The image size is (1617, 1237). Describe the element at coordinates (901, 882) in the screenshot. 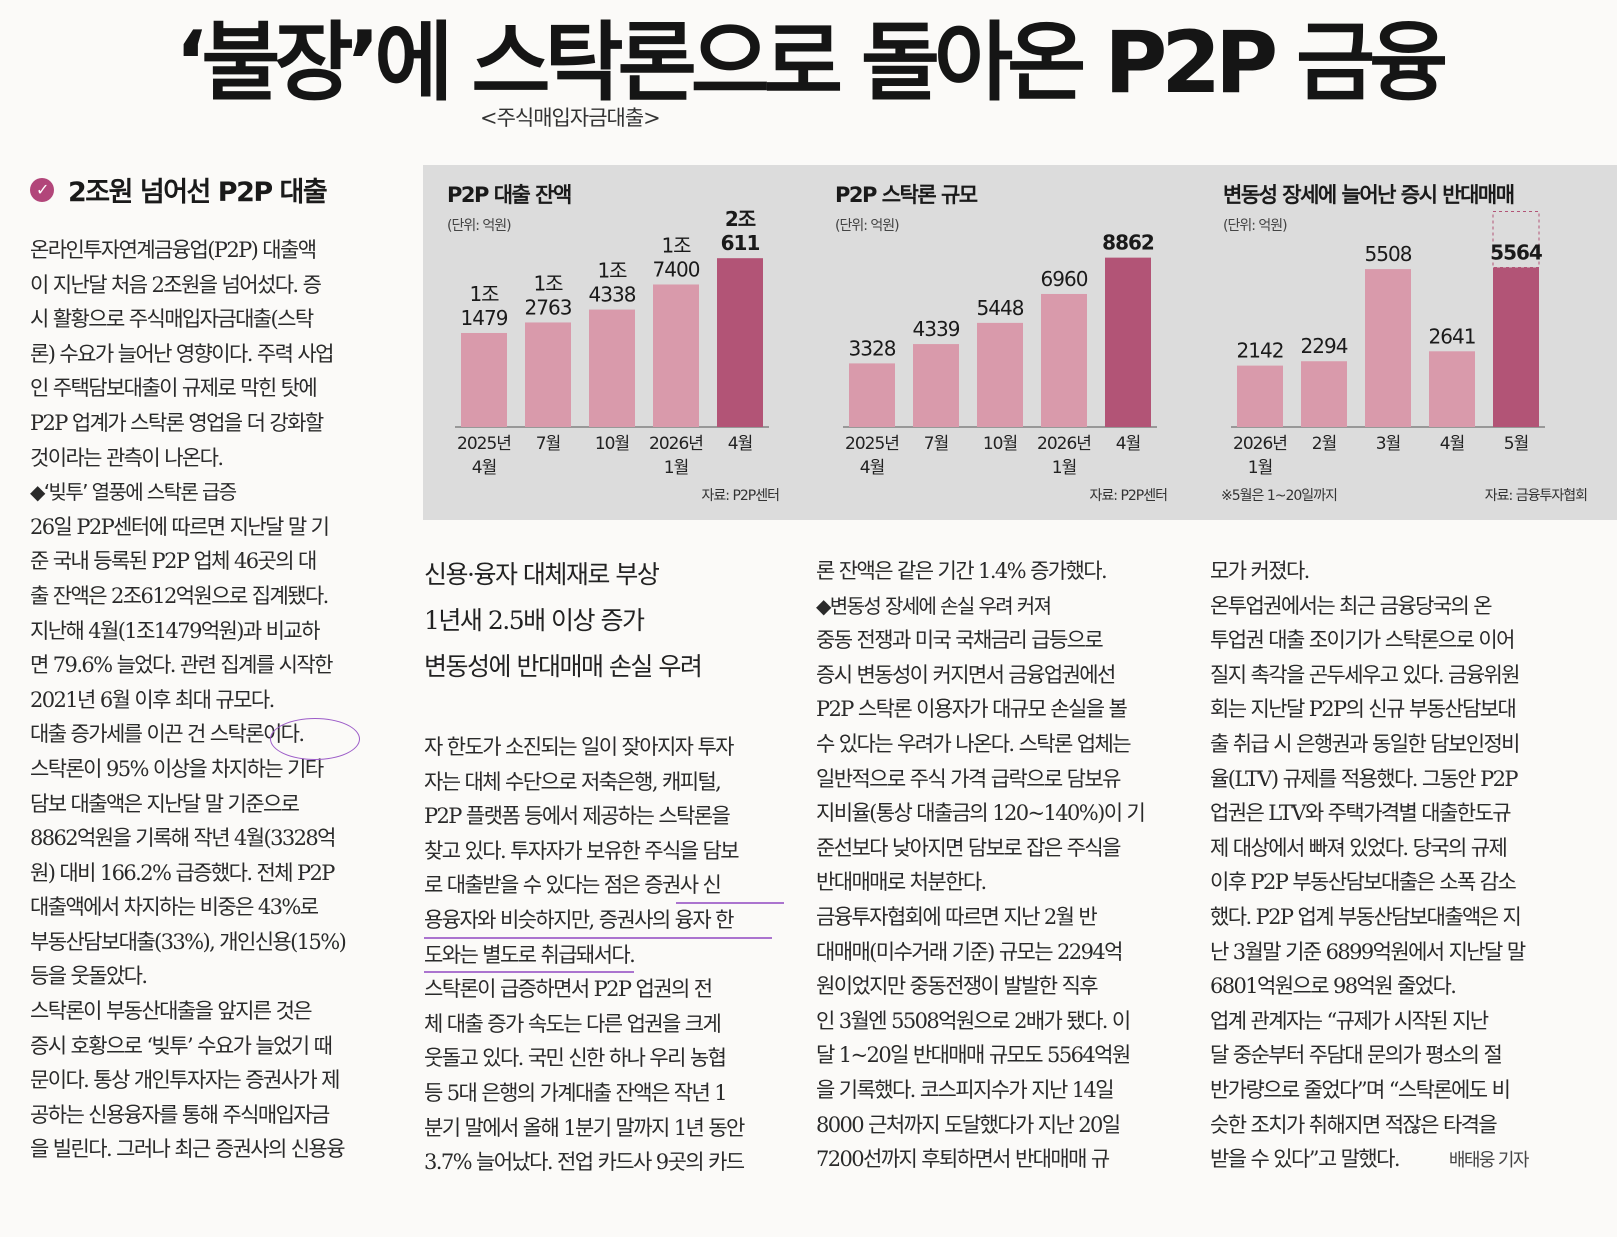

I see `article-line: 반대매매로 처분한다.` at that location.